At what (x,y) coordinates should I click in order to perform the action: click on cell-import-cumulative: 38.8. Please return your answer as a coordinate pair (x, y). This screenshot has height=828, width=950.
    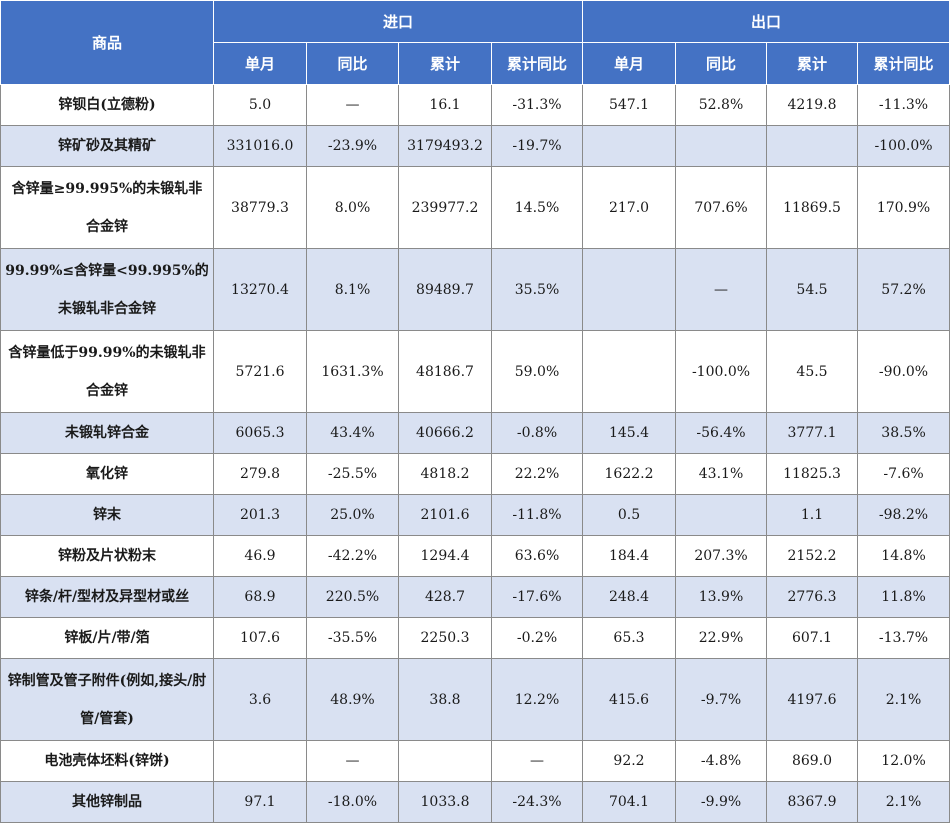
    Looking at the image, I should click on (445, 699).